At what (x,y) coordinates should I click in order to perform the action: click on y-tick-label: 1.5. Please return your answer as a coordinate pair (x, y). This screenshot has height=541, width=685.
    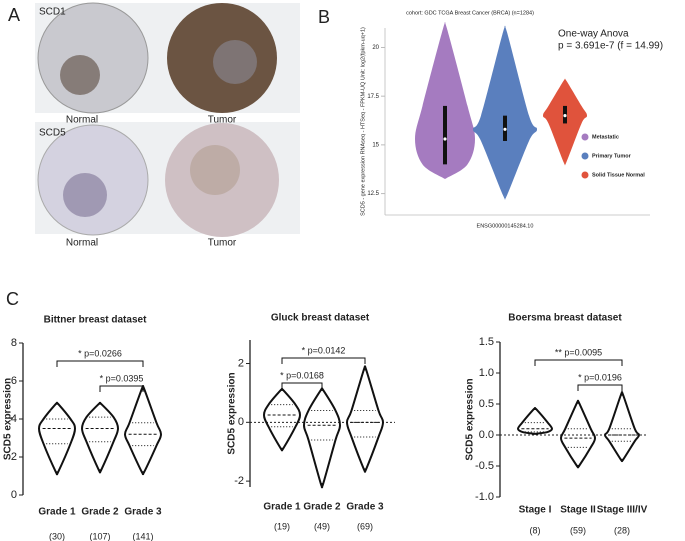
    Looking at the image, I should click on (486, 342).